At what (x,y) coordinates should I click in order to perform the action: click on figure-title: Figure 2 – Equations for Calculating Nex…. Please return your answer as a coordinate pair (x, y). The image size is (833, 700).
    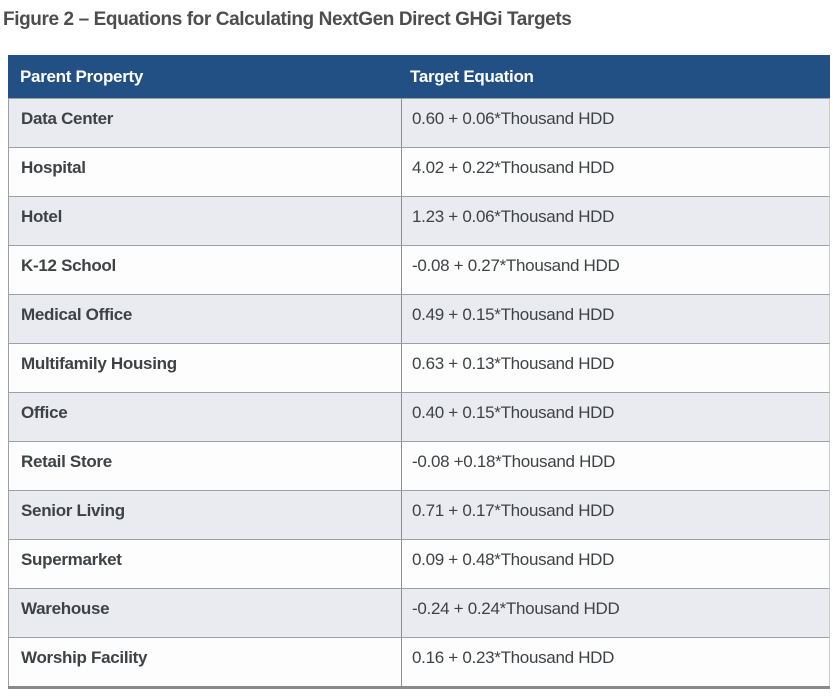
    Looking at the image, I should click on (287, 19).